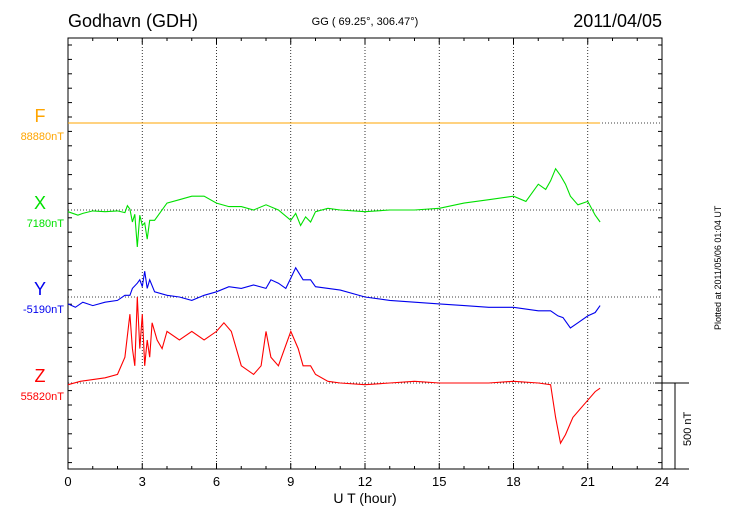 The image size is (730, 520). I want to click on series-name-y: Y, so click(39, 289).